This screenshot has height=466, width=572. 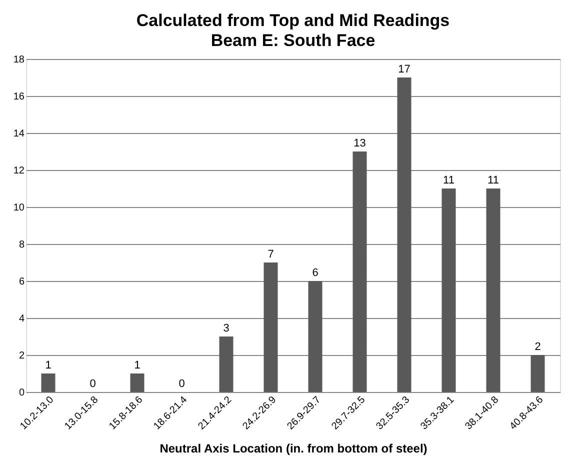 I want to click on y-tick-label: 14, so click(x=19, y=134).